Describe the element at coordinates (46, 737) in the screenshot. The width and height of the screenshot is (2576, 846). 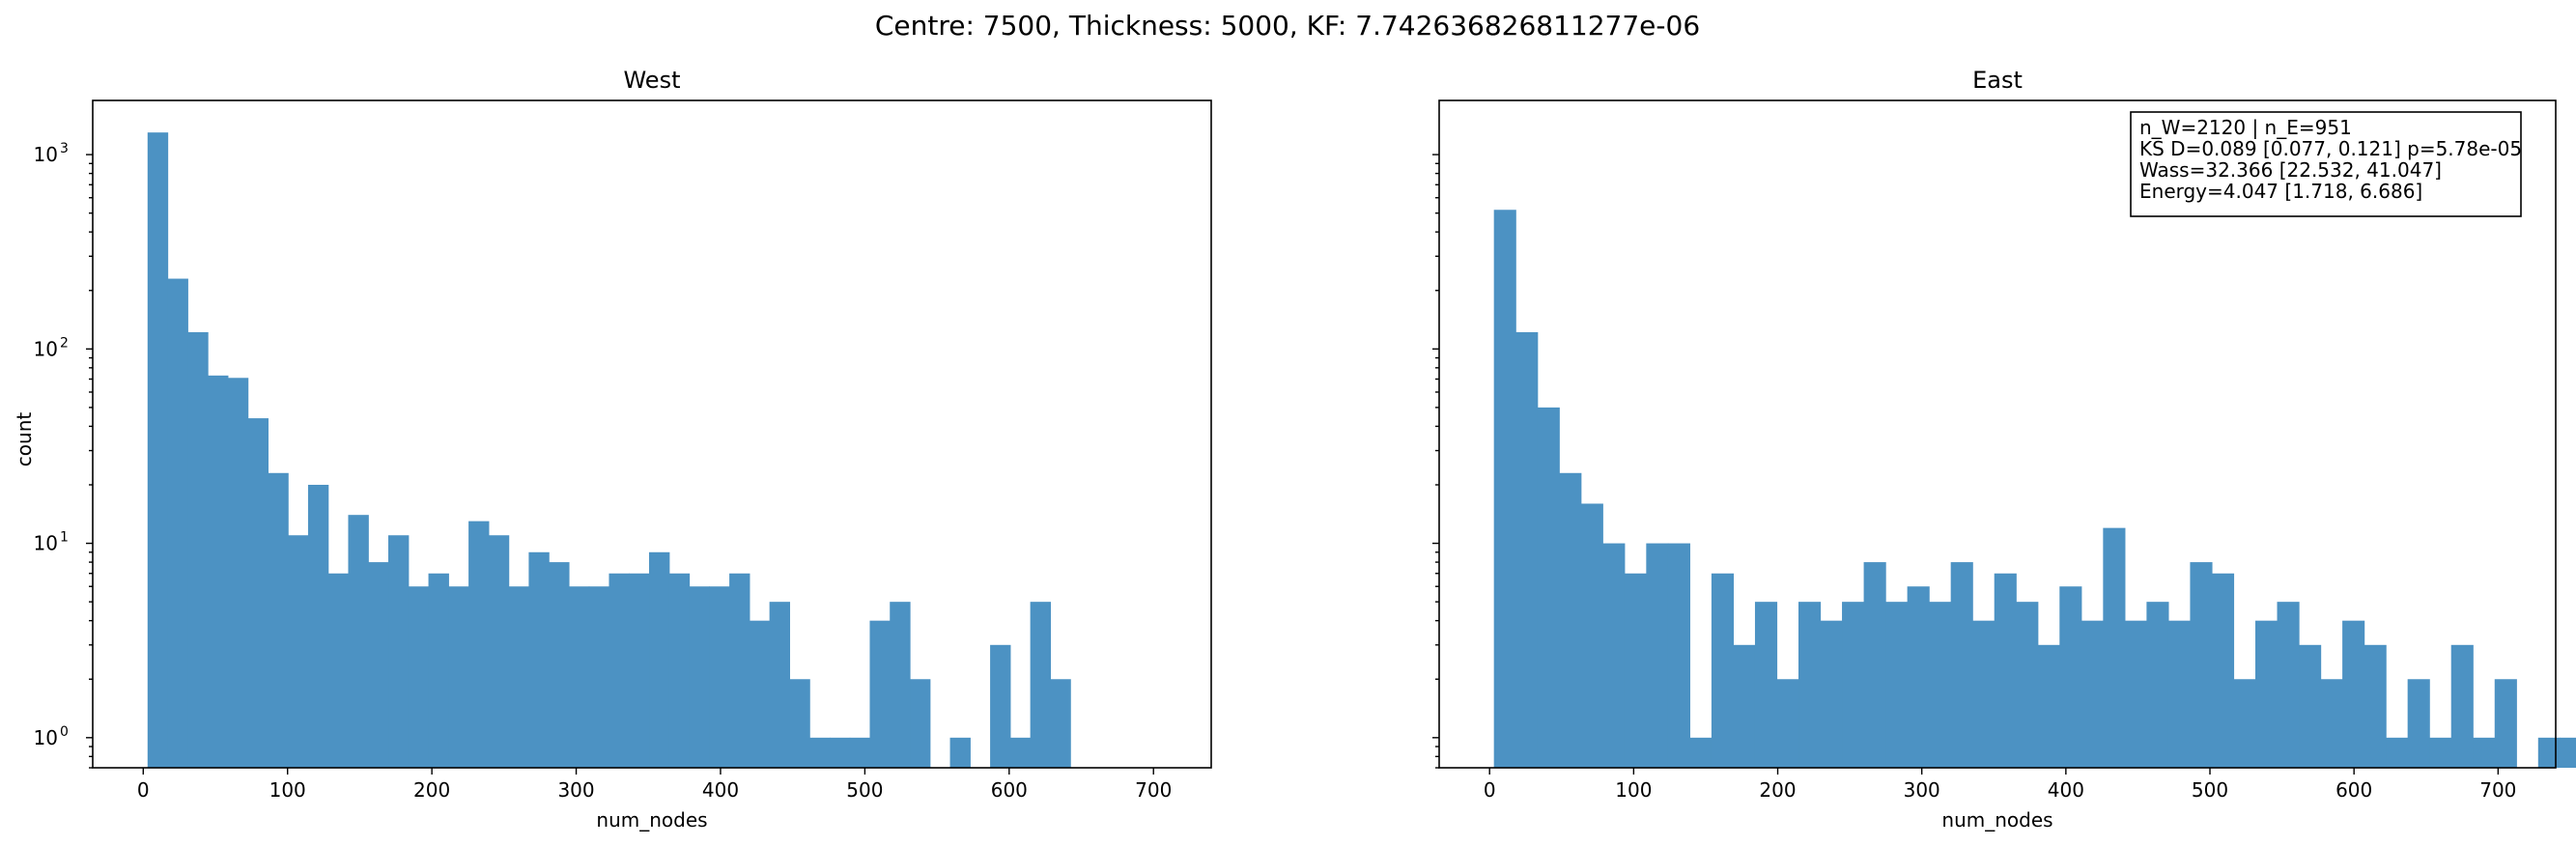
I see `west-ytick-label-0: 10` at that location.